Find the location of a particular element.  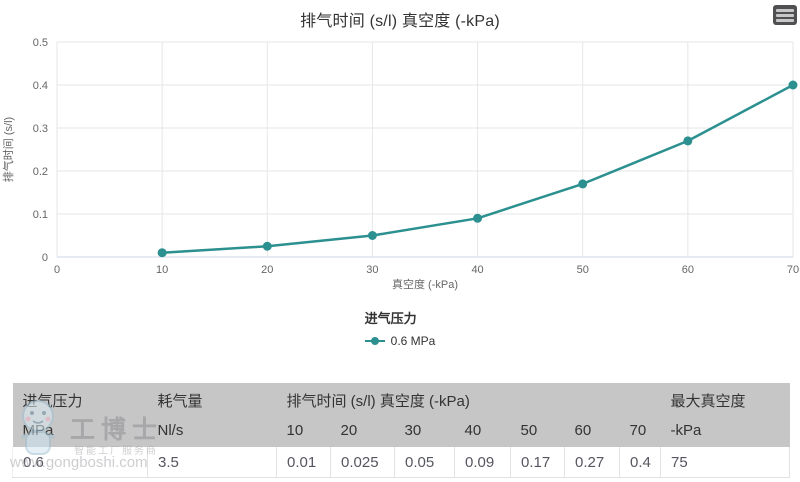

unit-mpa: MPa is located at coordinates (80, 432).